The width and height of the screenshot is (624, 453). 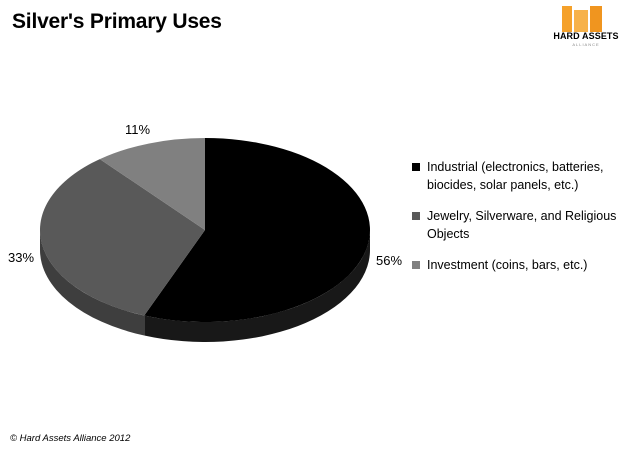 What do you see at coordinates (507, 265) in the screenshot?
I see `legend-label-investment: Investment (coins, bars, etc.)` at bounding box center [507, 265].